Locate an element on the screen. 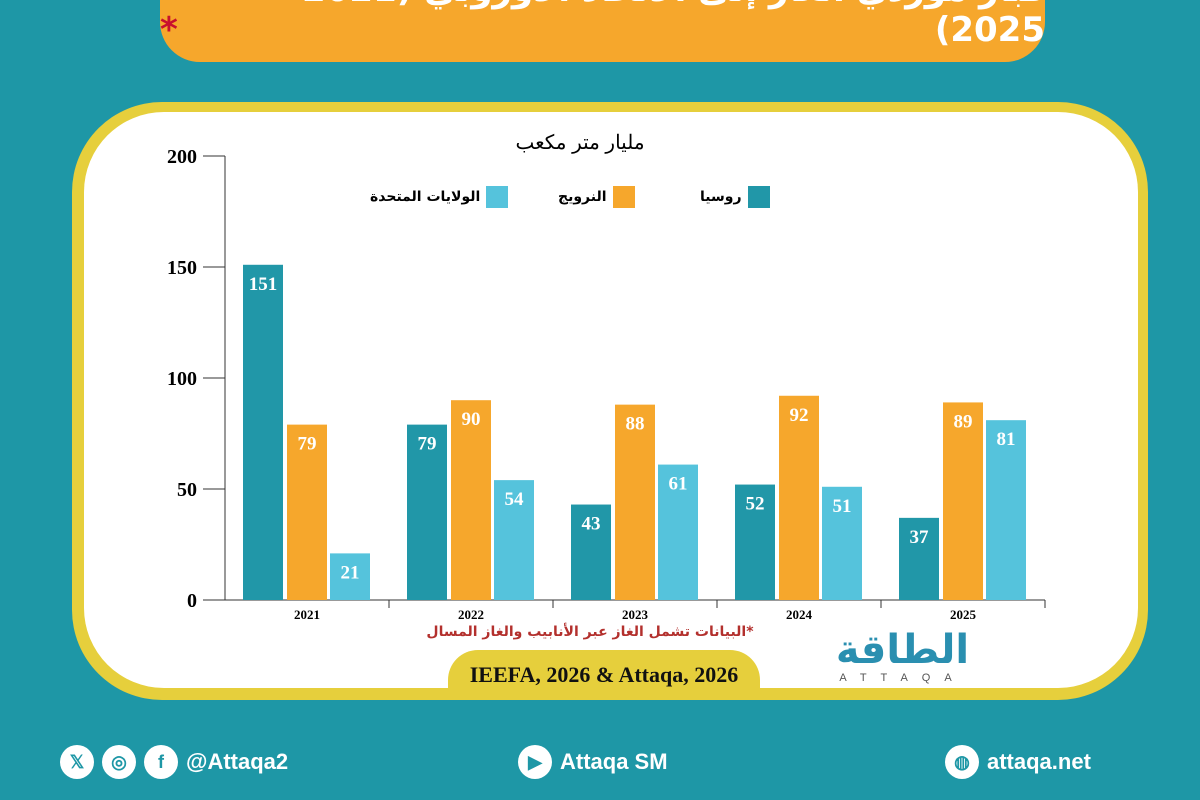  legend-russia: روسيا is located at coordinates (735, 197).